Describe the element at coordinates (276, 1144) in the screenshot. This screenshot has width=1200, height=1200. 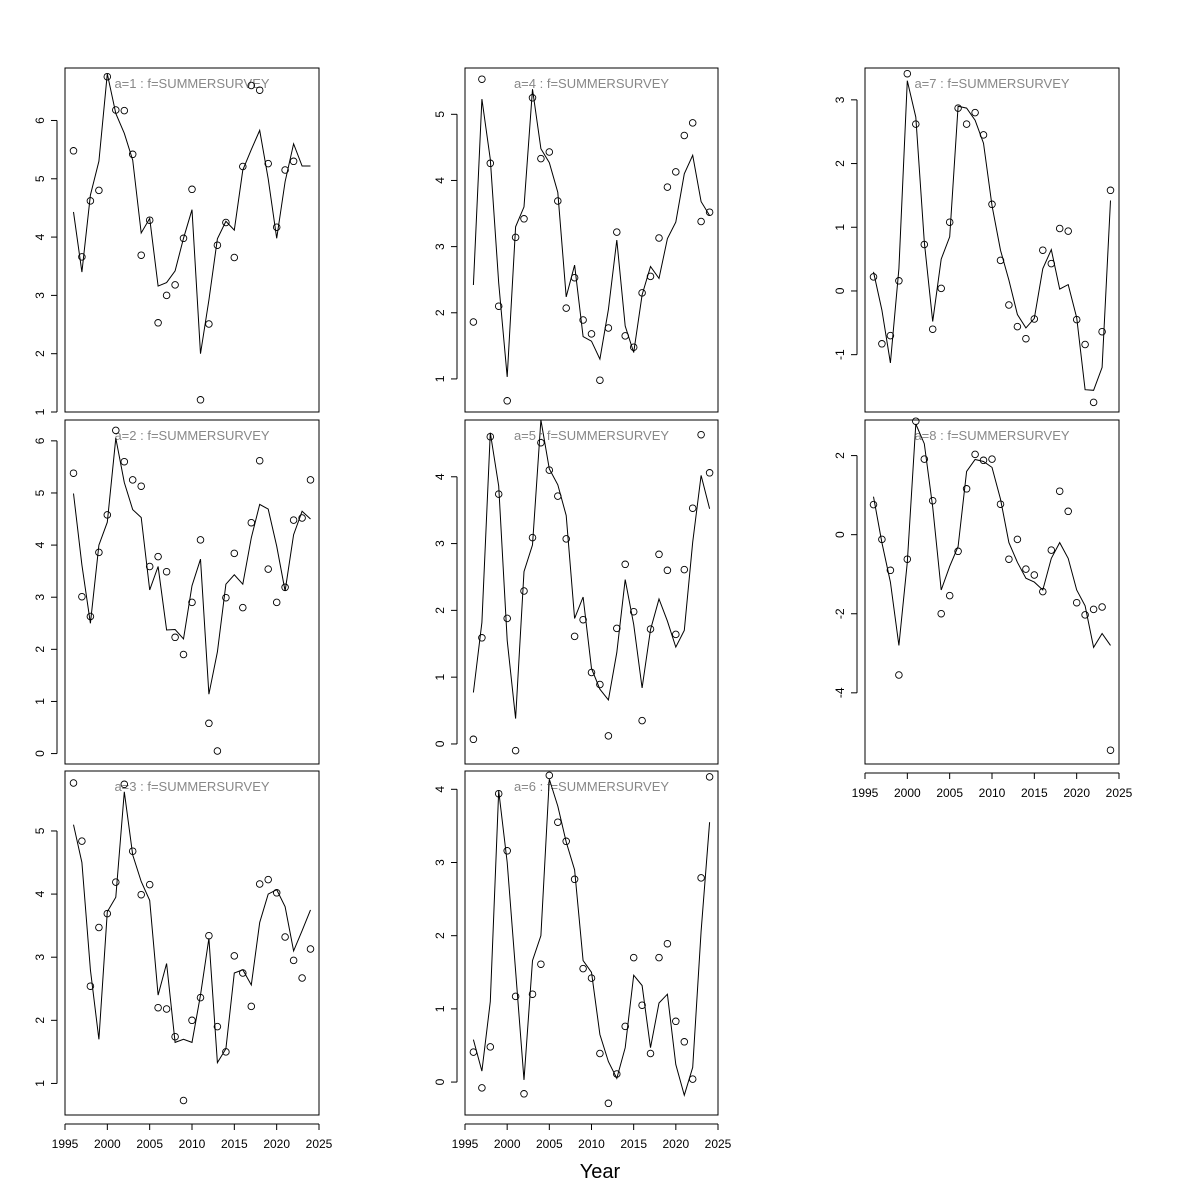
I see `x-tick-label: 2020` at that location.